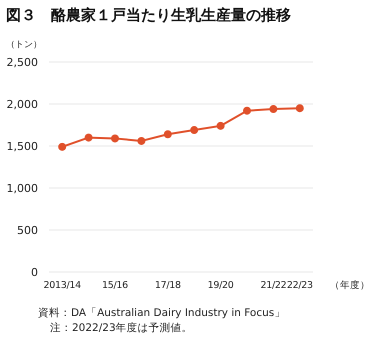 Image resolution: width=380 pixels, height=341 pixels. I want to click on x-tick-label: 2013/14, so click(63, 285).